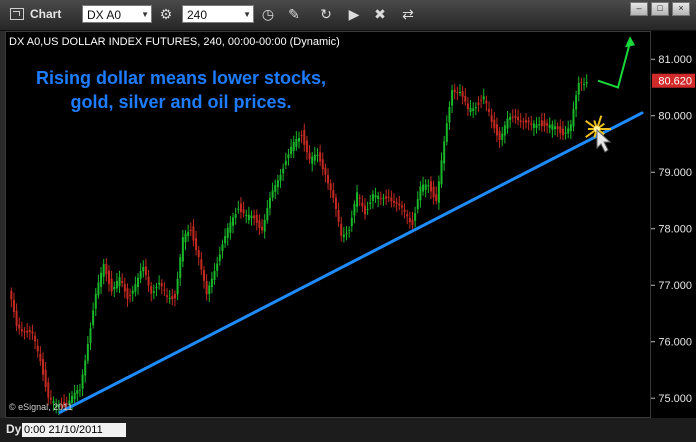 This screenshot has height=442, width=696. What do you see at coordinates (380, 14) in the screenshot?
I see `close-icon: ✖` at bounding box center [380, 14].